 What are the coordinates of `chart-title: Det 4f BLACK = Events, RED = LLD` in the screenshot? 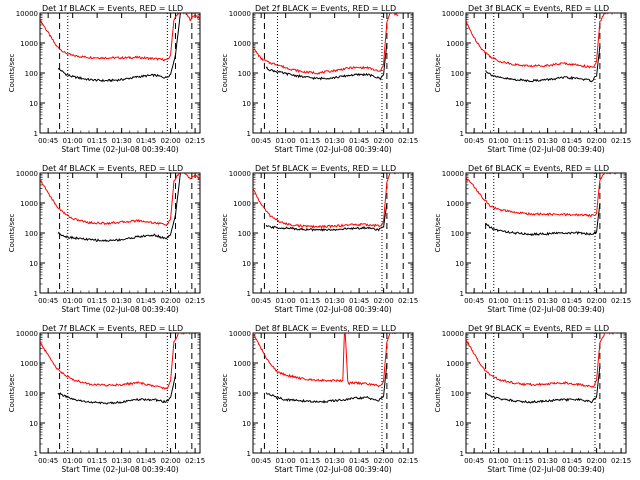 It's located at (112, 168).